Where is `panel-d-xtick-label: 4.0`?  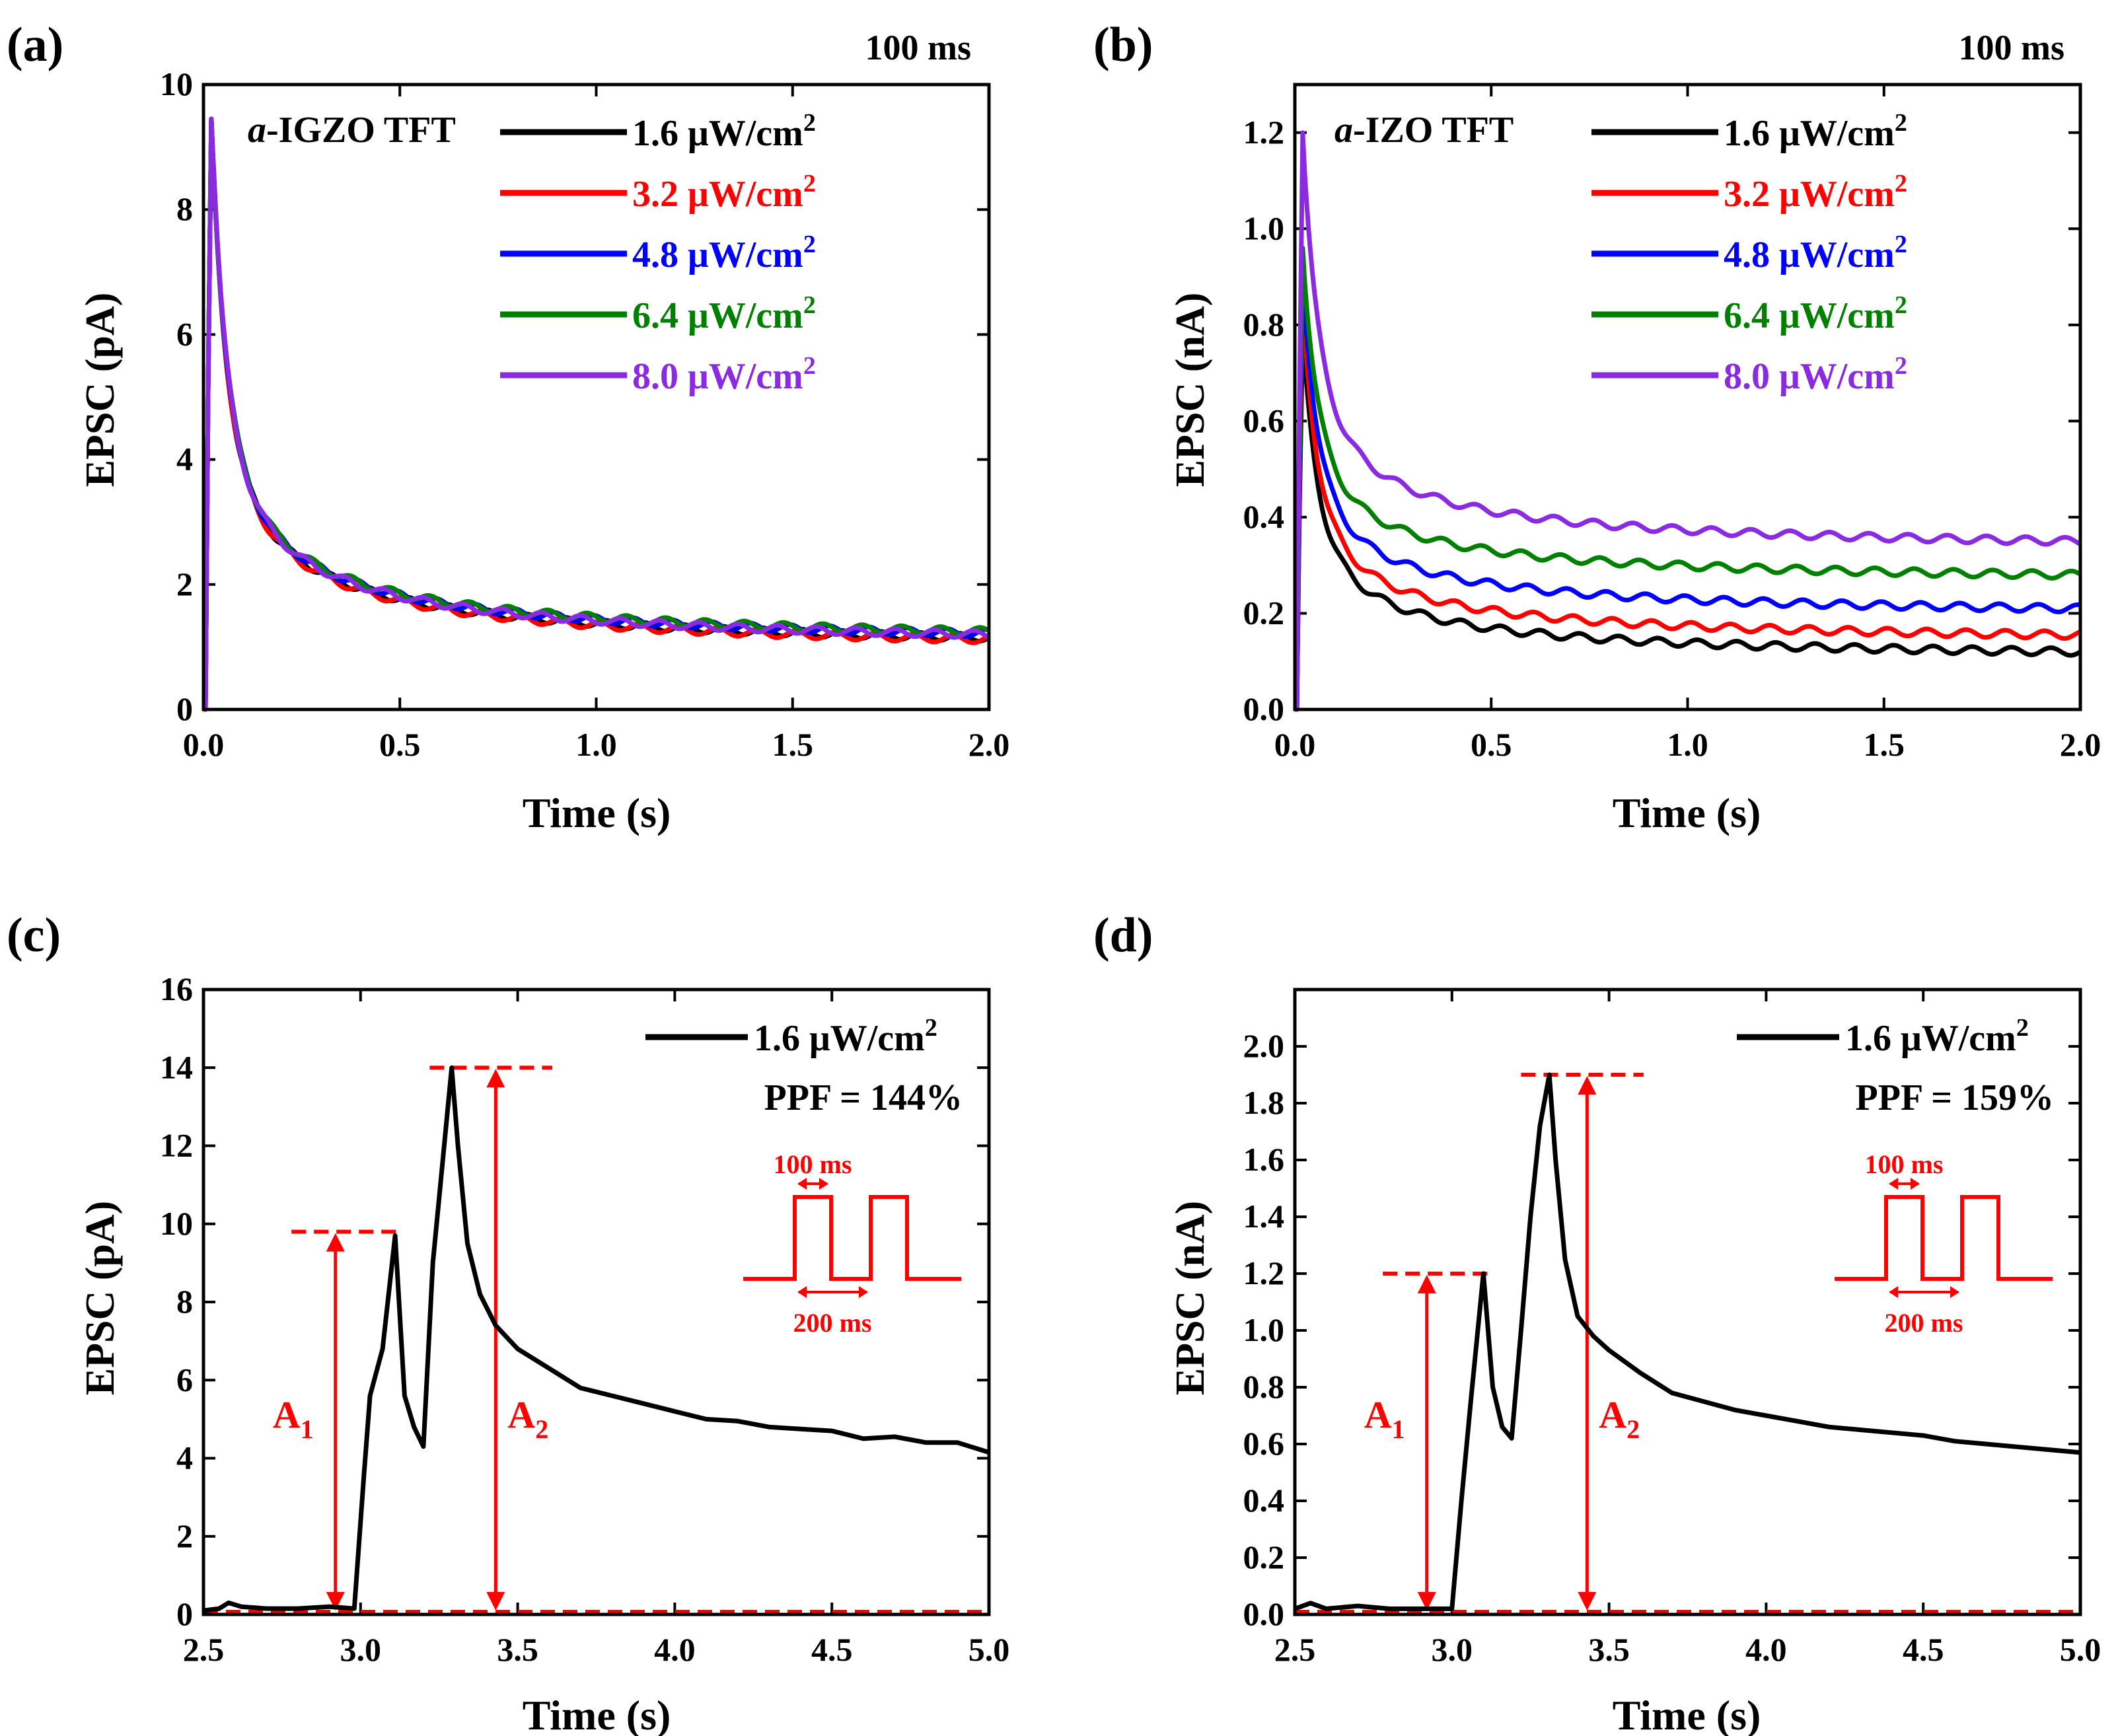 panel-d-xtick-label: 4.0 is located at coordinates (1766, 1649).